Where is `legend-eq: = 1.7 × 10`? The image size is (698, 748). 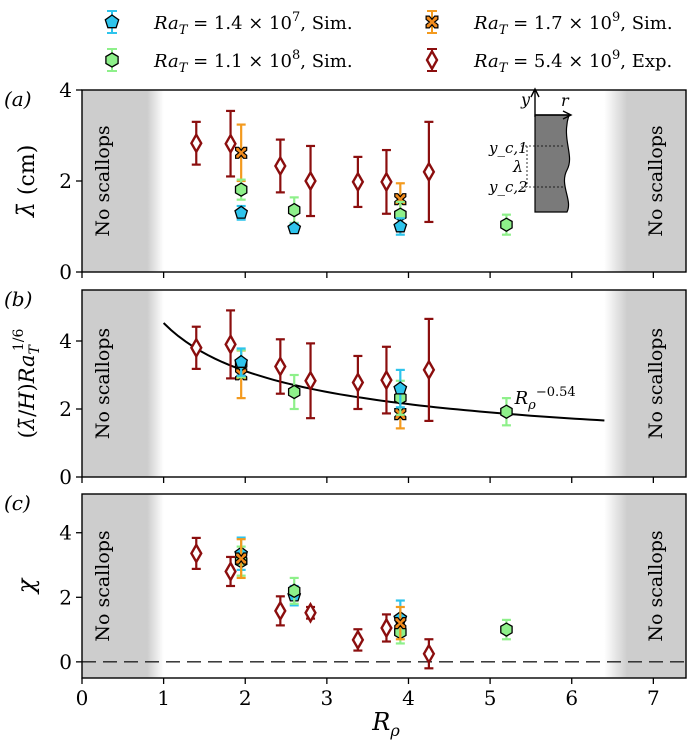
legend-eq: = 1.7 × 10 is located at coordinates (559, 23).